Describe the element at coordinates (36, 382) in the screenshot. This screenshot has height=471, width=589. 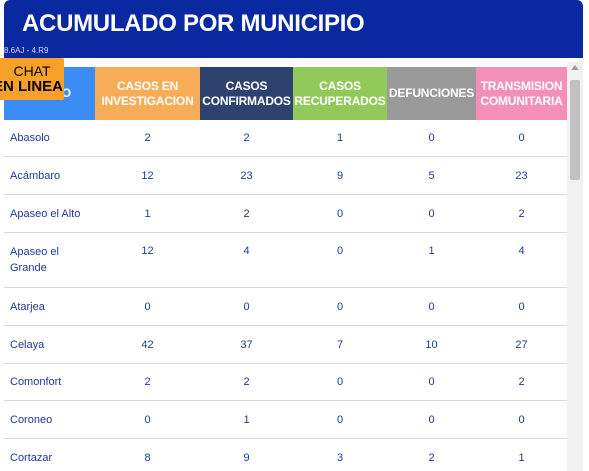
I see `cell-municipio: Comonfort` at that location.